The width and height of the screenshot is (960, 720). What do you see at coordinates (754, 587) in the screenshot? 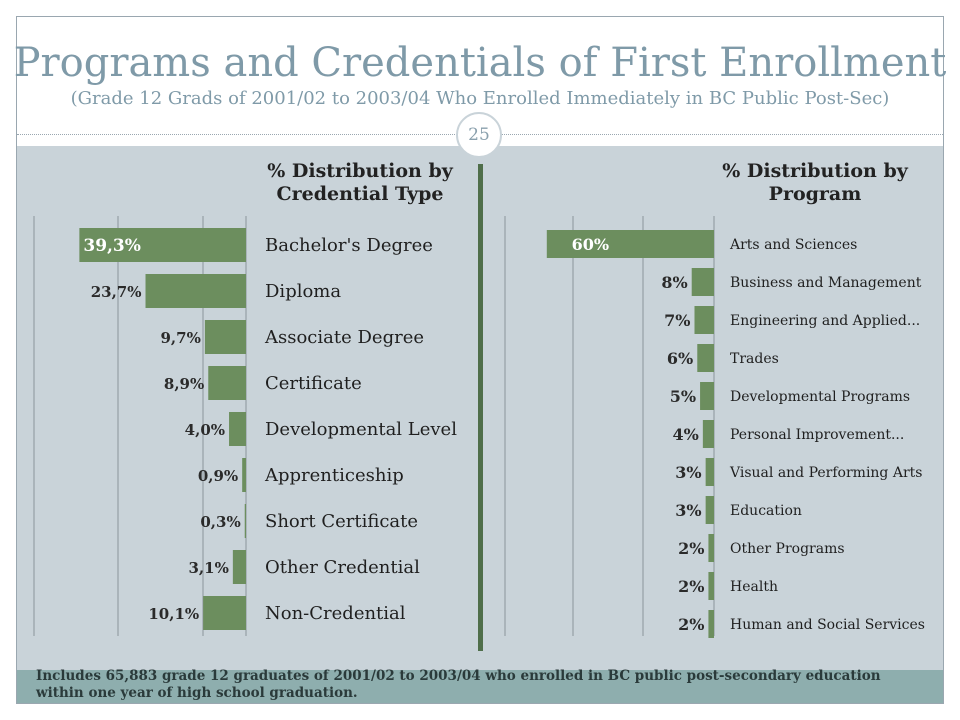
I see `category-program-9: Health` at bounding box center [754, 587].